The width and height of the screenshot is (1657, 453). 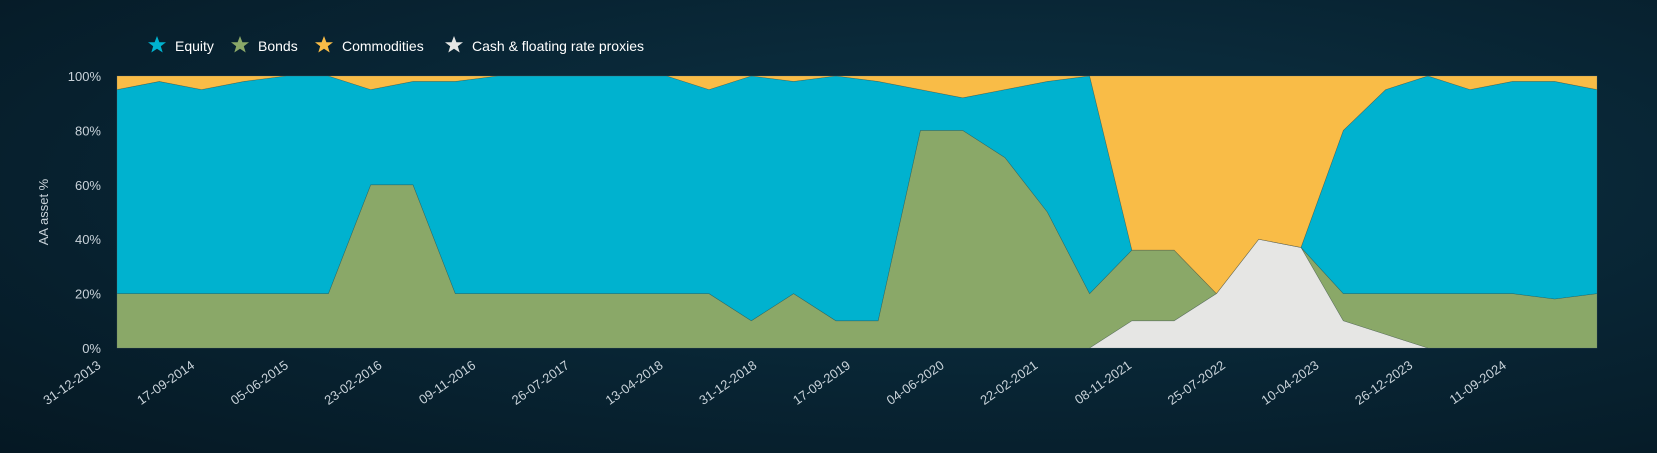 What do you see at coordinates (324, 44) in the screenshot?
I see `legend-commodities-star-icon` at bounding box center [324, 44].